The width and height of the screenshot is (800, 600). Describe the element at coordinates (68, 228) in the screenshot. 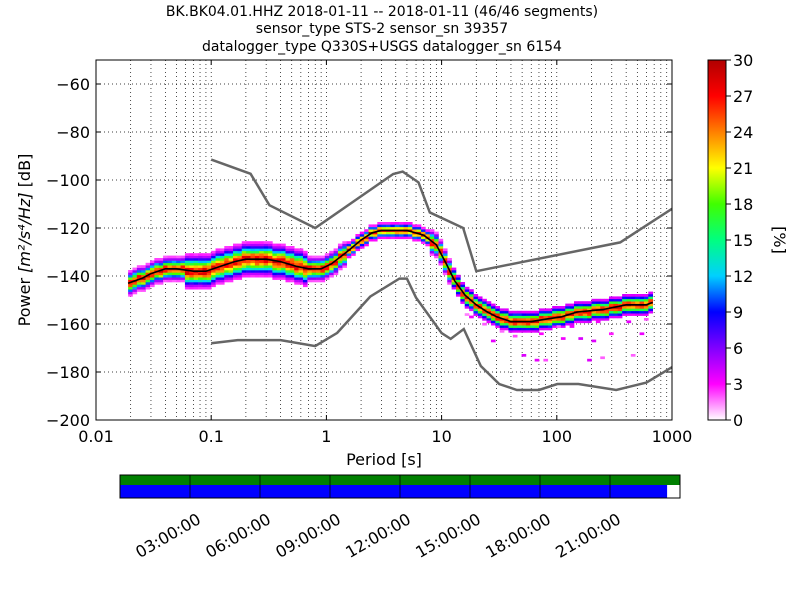

I see `y-tick-label: −120` at that location.